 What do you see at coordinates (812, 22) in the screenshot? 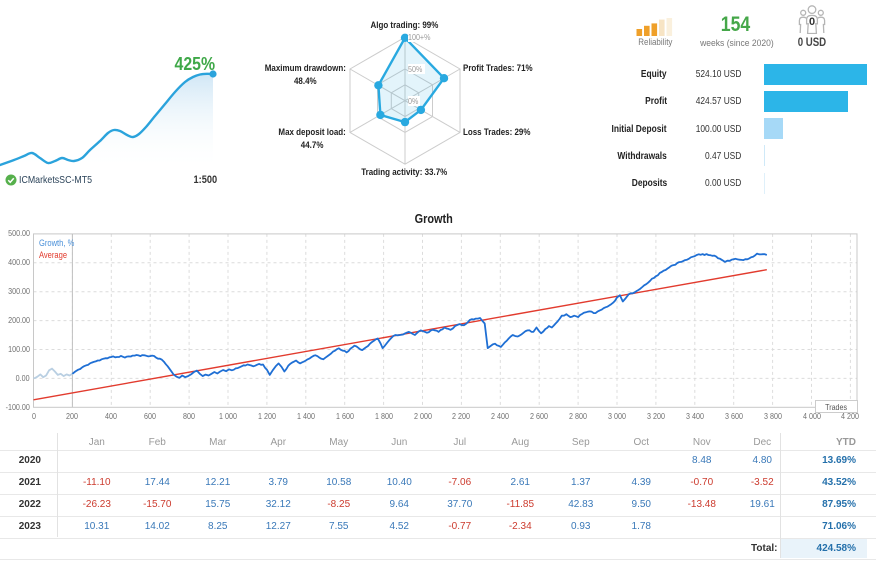
I see `svg-text: 0` at bounding box center [812, 22].